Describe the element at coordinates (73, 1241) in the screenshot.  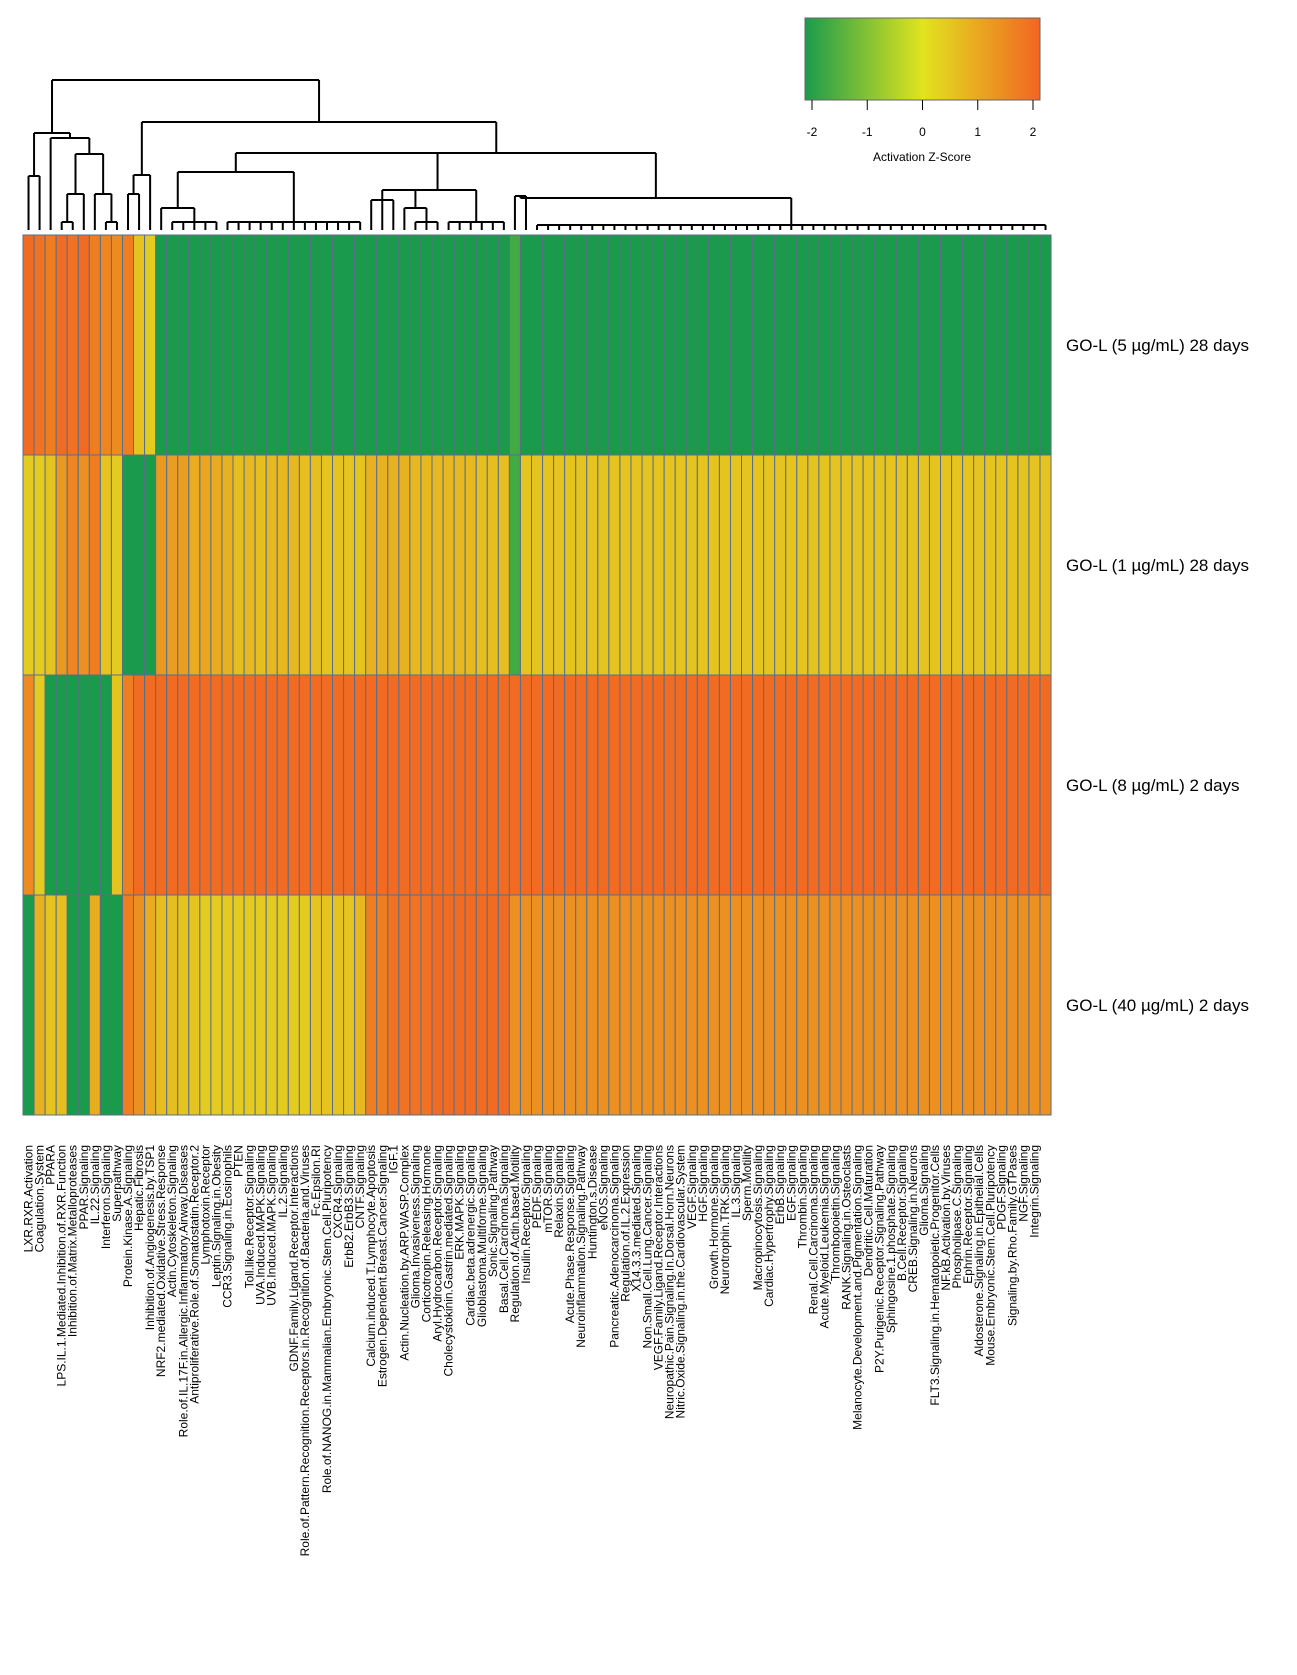
I see `column-label: Inhibition.of.Matrix.Metalloproteases` at that location.